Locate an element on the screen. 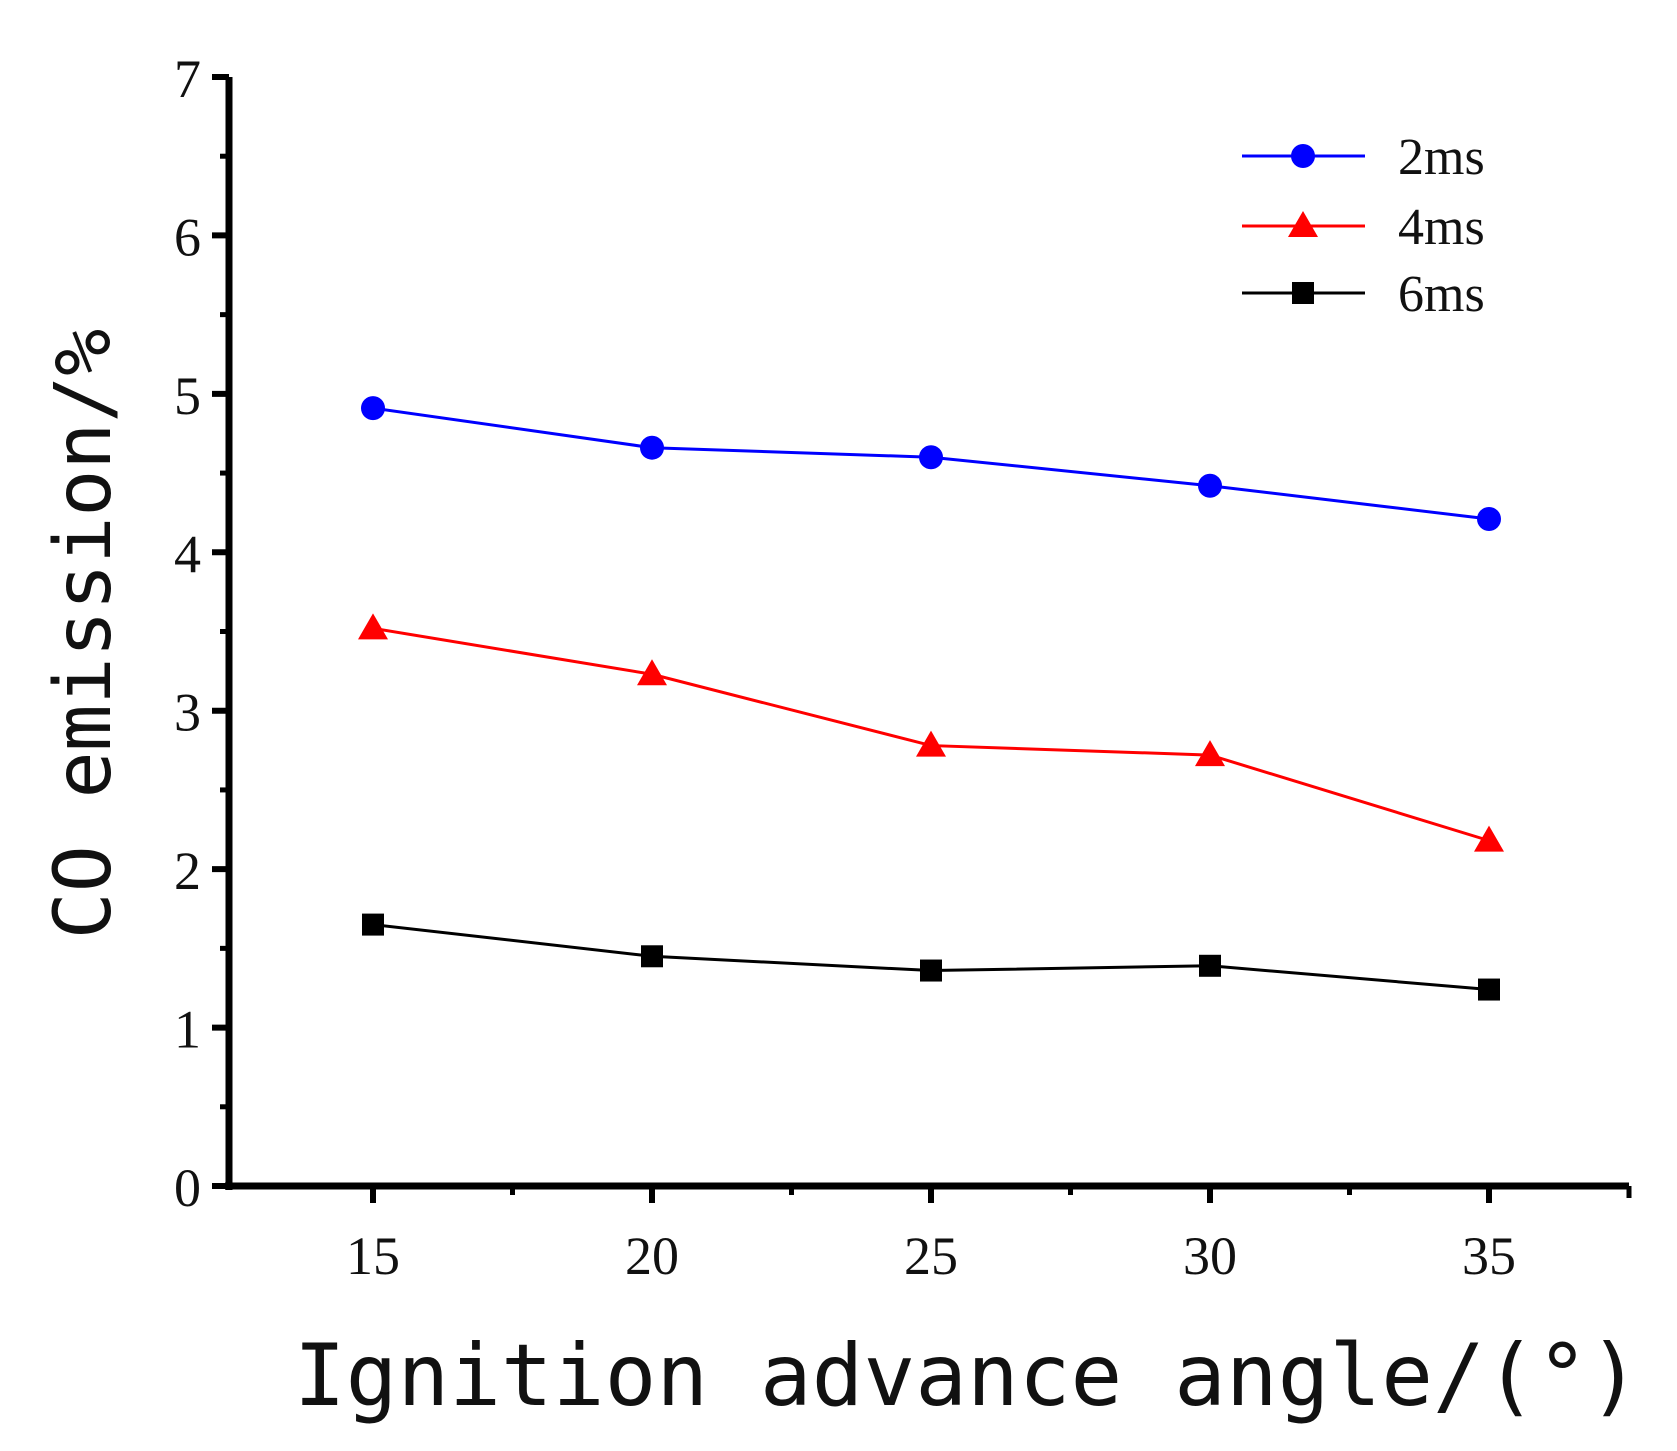 The height and width of the screenshot is (1451, 1677). y-tick-label: 4 is located at coordinates (187, 554).